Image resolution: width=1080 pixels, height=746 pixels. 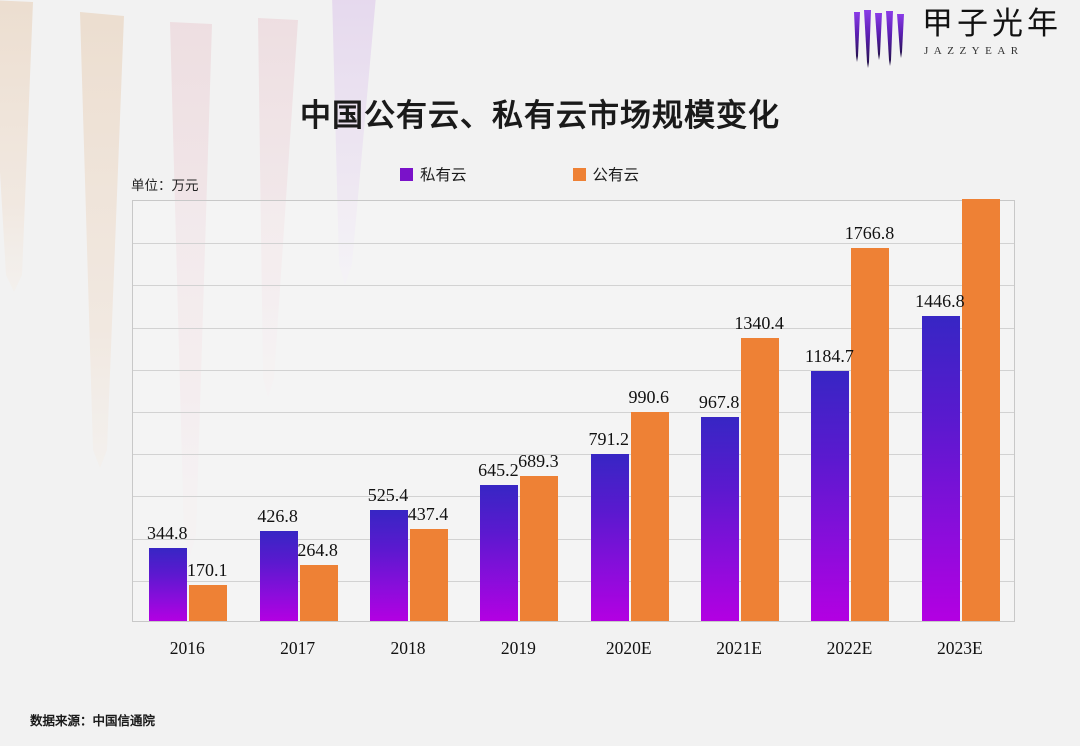 I want to click on bar-public-cloud-2019, so click(x=539, y=548).